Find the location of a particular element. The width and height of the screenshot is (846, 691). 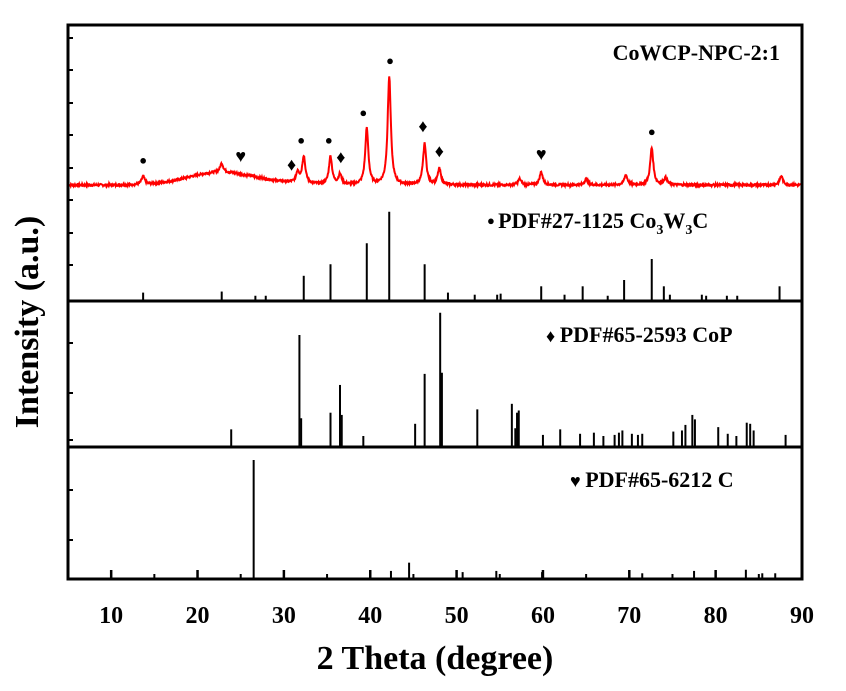

y-axis-label: Intensity (a.u.) is located at coordinates (27, 322).